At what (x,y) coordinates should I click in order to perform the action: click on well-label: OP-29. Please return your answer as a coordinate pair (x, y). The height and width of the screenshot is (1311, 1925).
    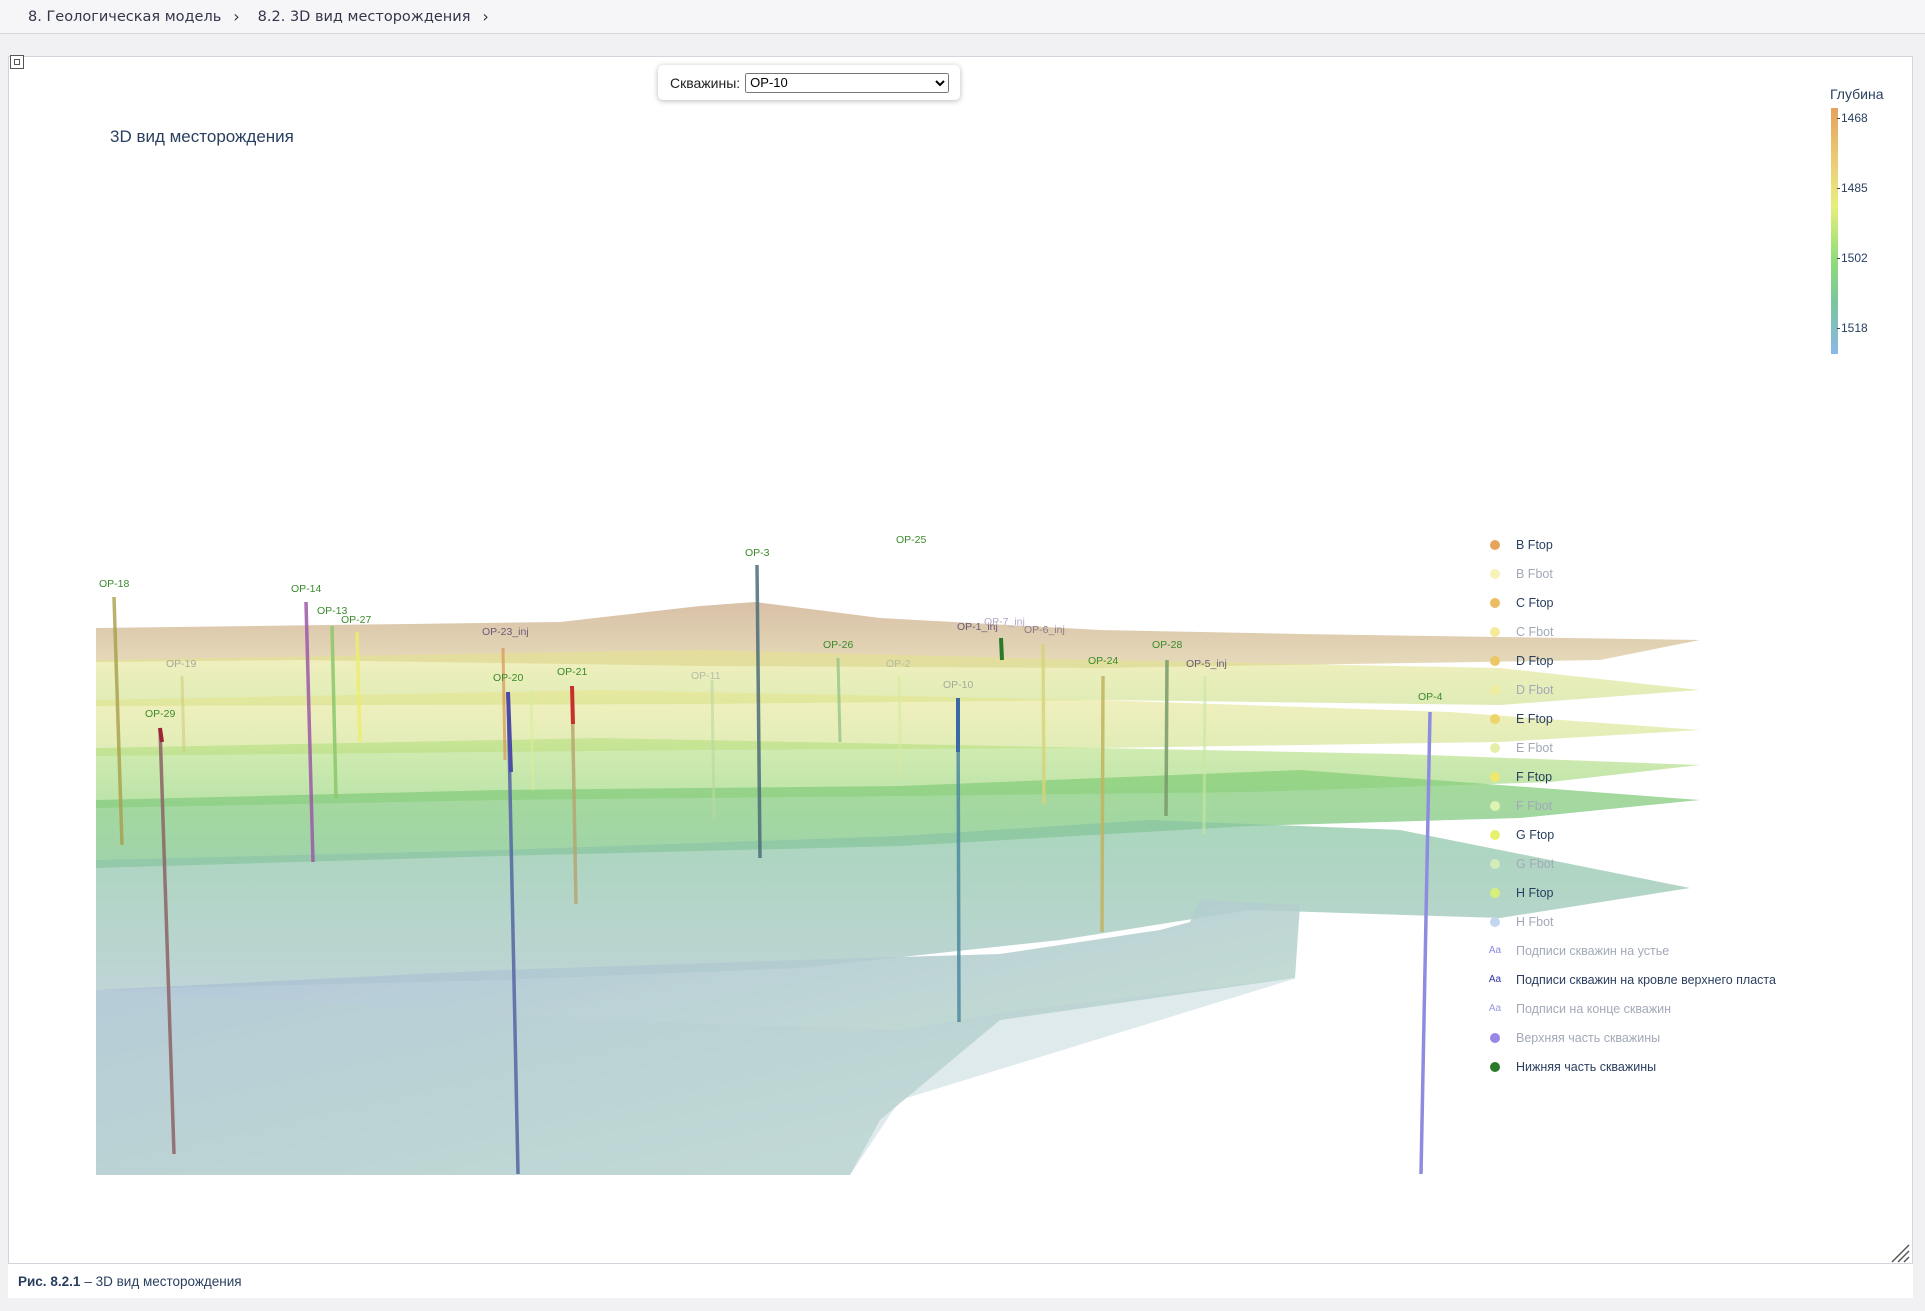
    Looking at the image, I should click on (160, 714).